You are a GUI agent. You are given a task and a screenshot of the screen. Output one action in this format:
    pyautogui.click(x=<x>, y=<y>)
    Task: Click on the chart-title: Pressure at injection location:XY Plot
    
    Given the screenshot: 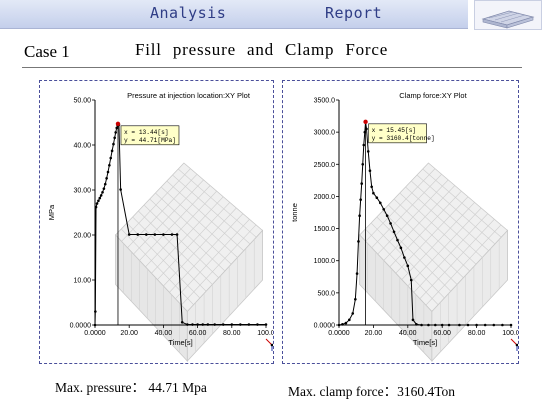 What is the action you would take?
    pyautogui.click(x=189, y=95)
    